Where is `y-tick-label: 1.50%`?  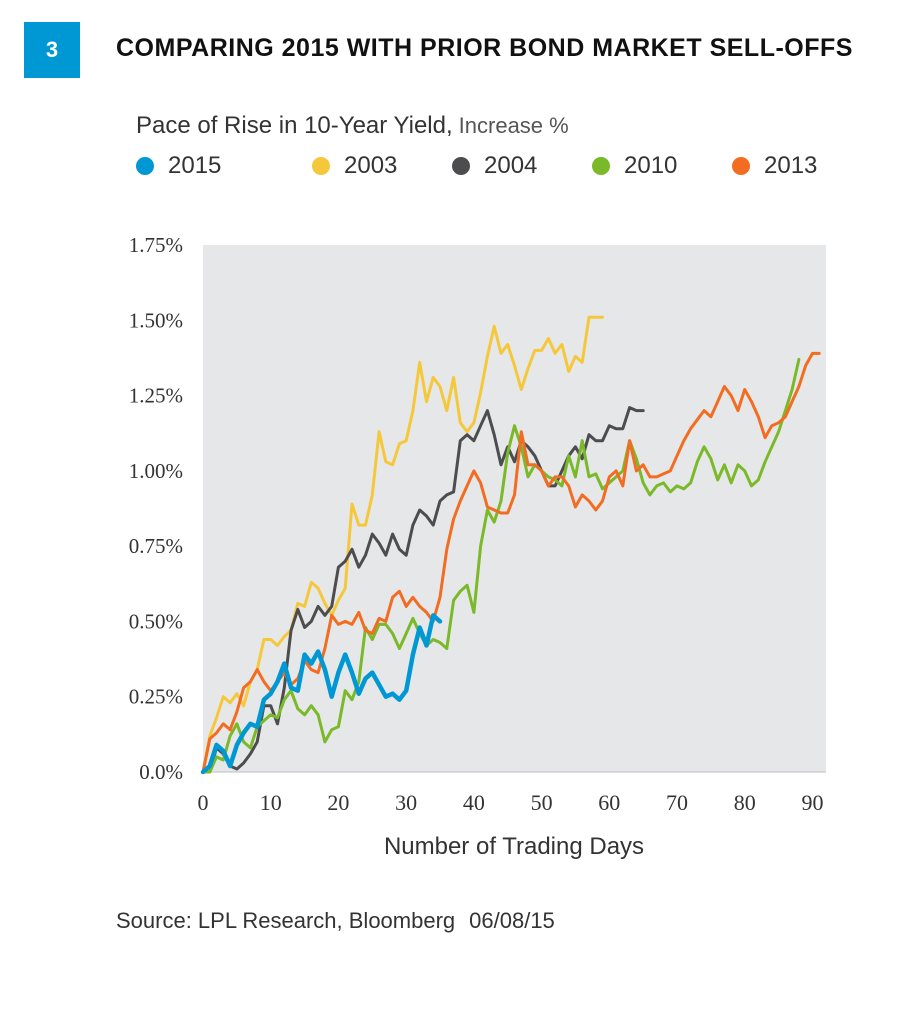
y-tick-label: 1.50% is located at coordinates (156, 320).